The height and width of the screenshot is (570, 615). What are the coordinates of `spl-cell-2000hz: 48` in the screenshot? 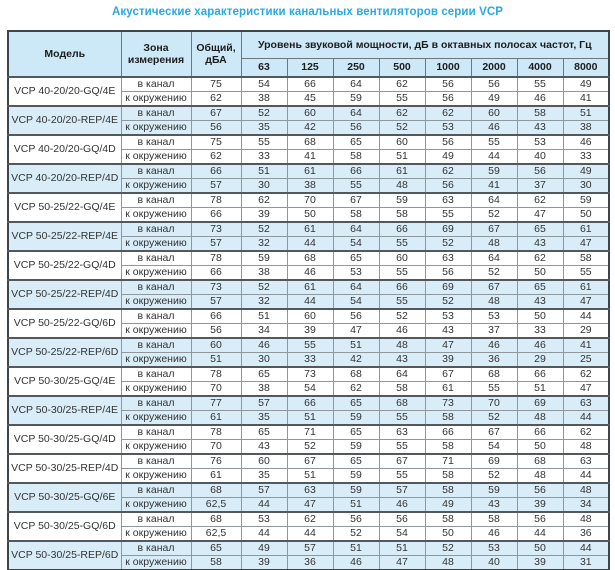 It's located at (494, 302).